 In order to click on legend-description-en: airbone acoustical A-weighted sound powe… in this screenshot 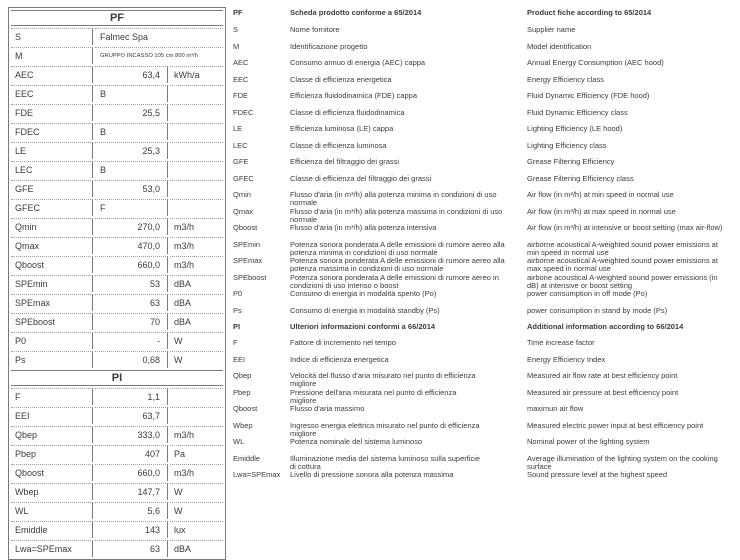, I will do `click(622, 281)`.